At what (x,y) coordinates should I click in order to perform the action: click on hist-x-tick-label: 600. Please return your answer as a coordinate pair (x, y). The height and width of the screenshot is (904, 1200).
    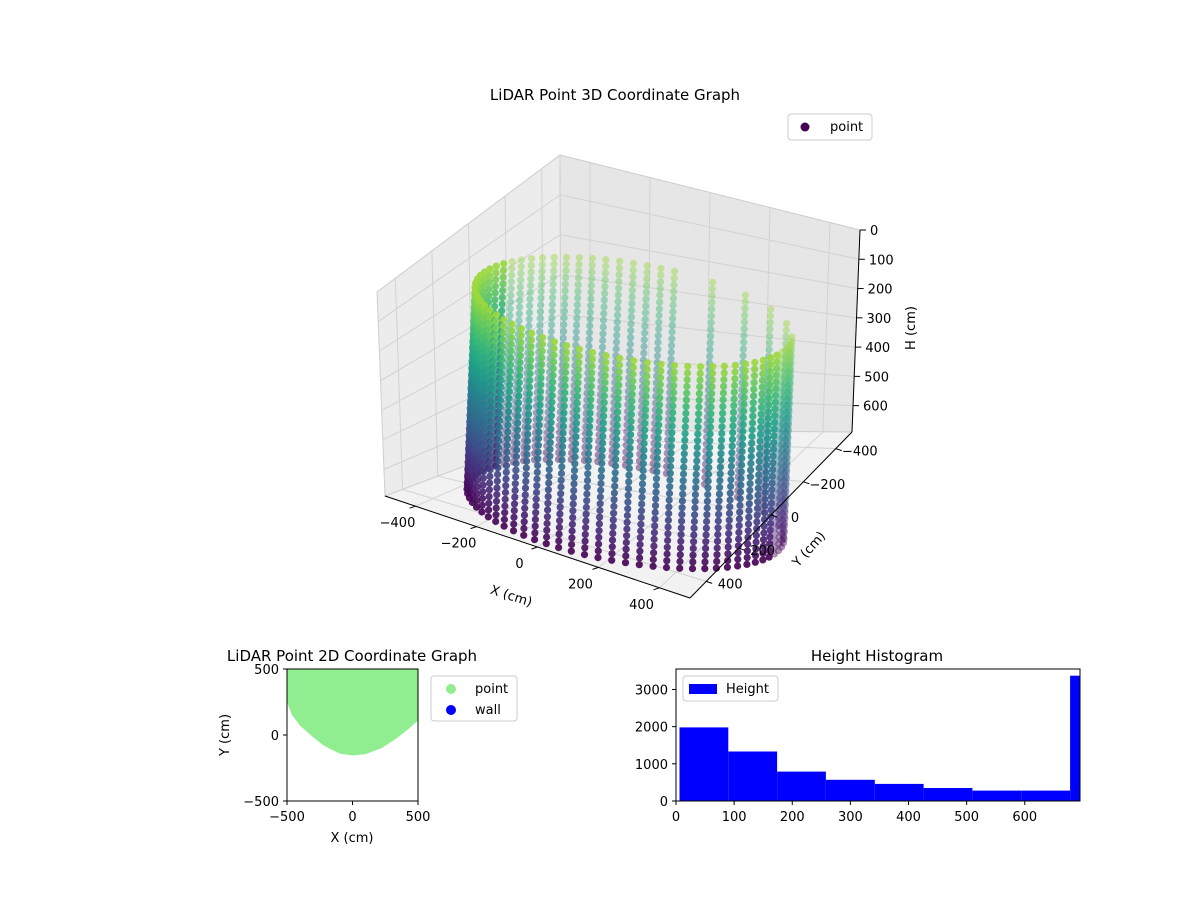
    Looking at the image, I should click on (1024, 817).